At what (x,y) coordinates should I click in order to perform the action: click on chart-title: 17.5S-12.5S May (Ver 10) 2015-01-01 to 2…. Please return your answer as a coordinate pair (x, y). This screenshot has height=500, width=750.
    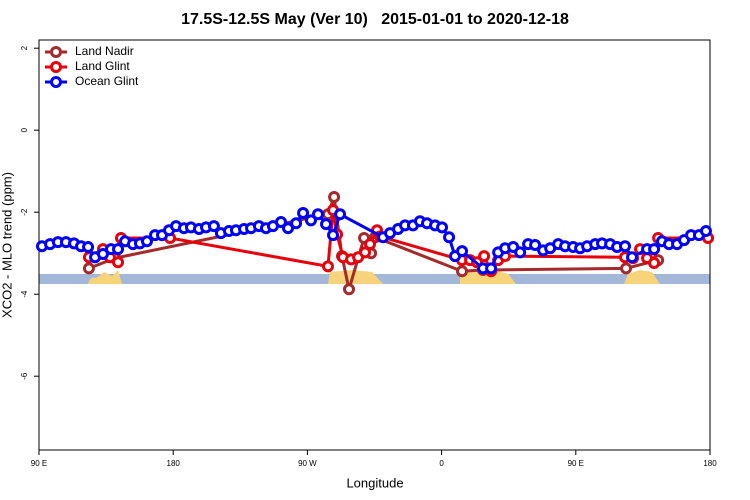
    Looking at the image, I should click on (375, 19).